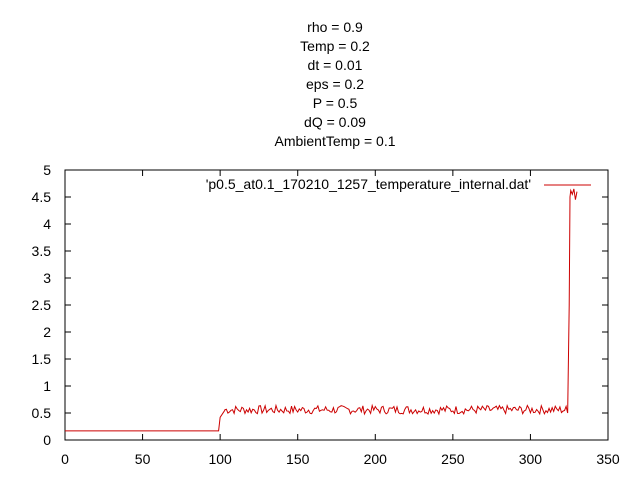 The image size is (640, 480). Describe the element at coordinates (42, 197) in the screenshot. I see `y-tick-label: 4.5` at that location.